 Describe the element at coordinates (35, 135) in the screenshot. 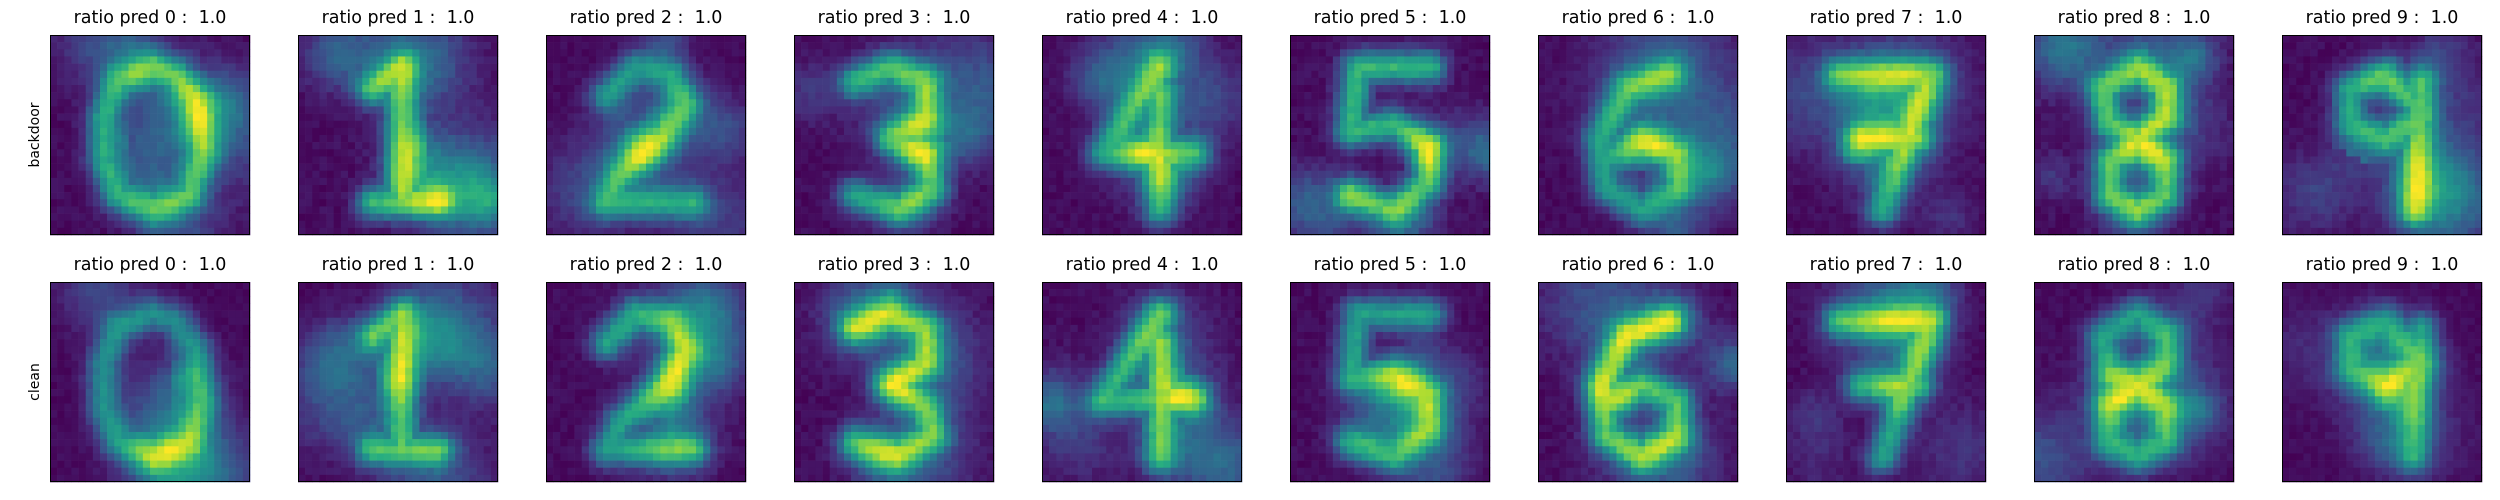

I see `row-label-backdoor: backdoor` at that location.